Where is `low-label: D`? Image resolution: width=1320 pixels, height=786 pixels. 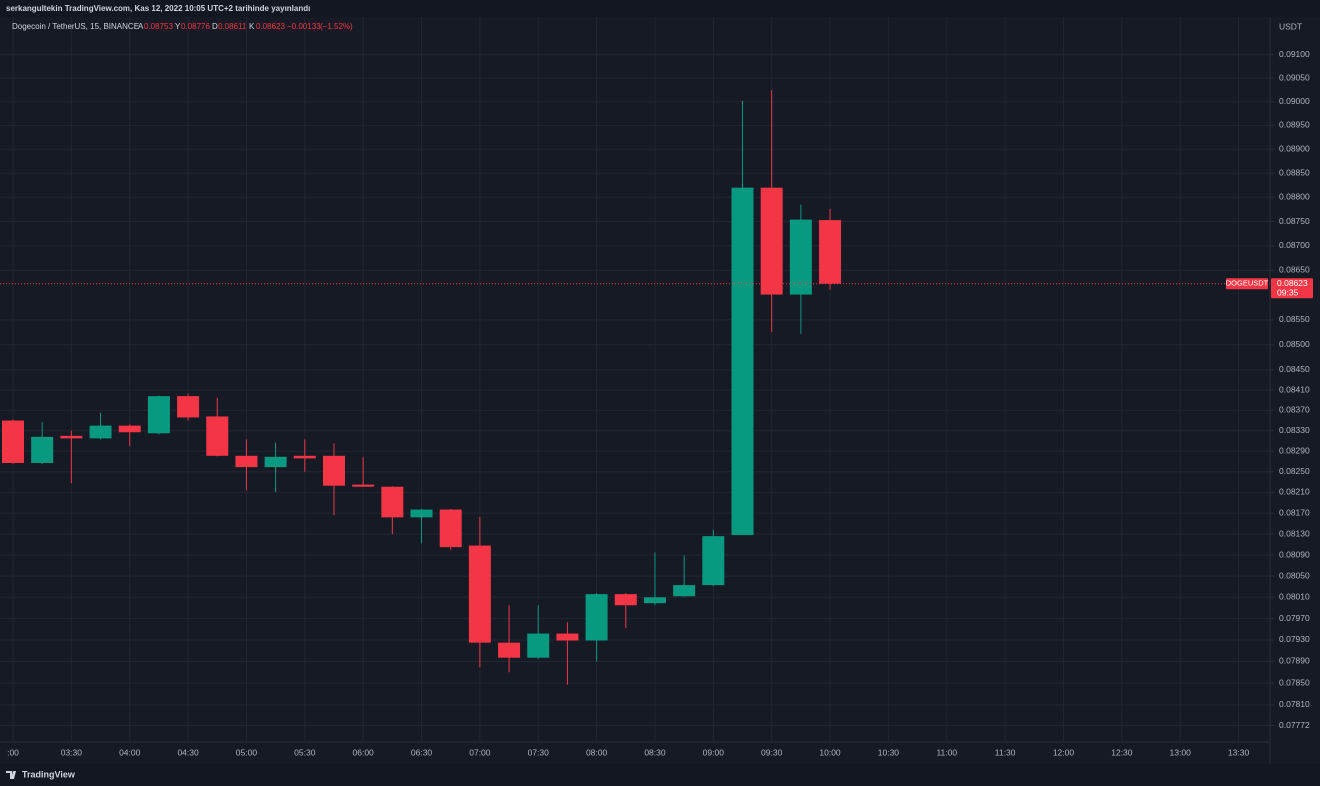 low-label: D is located at coordinates (215, 26).